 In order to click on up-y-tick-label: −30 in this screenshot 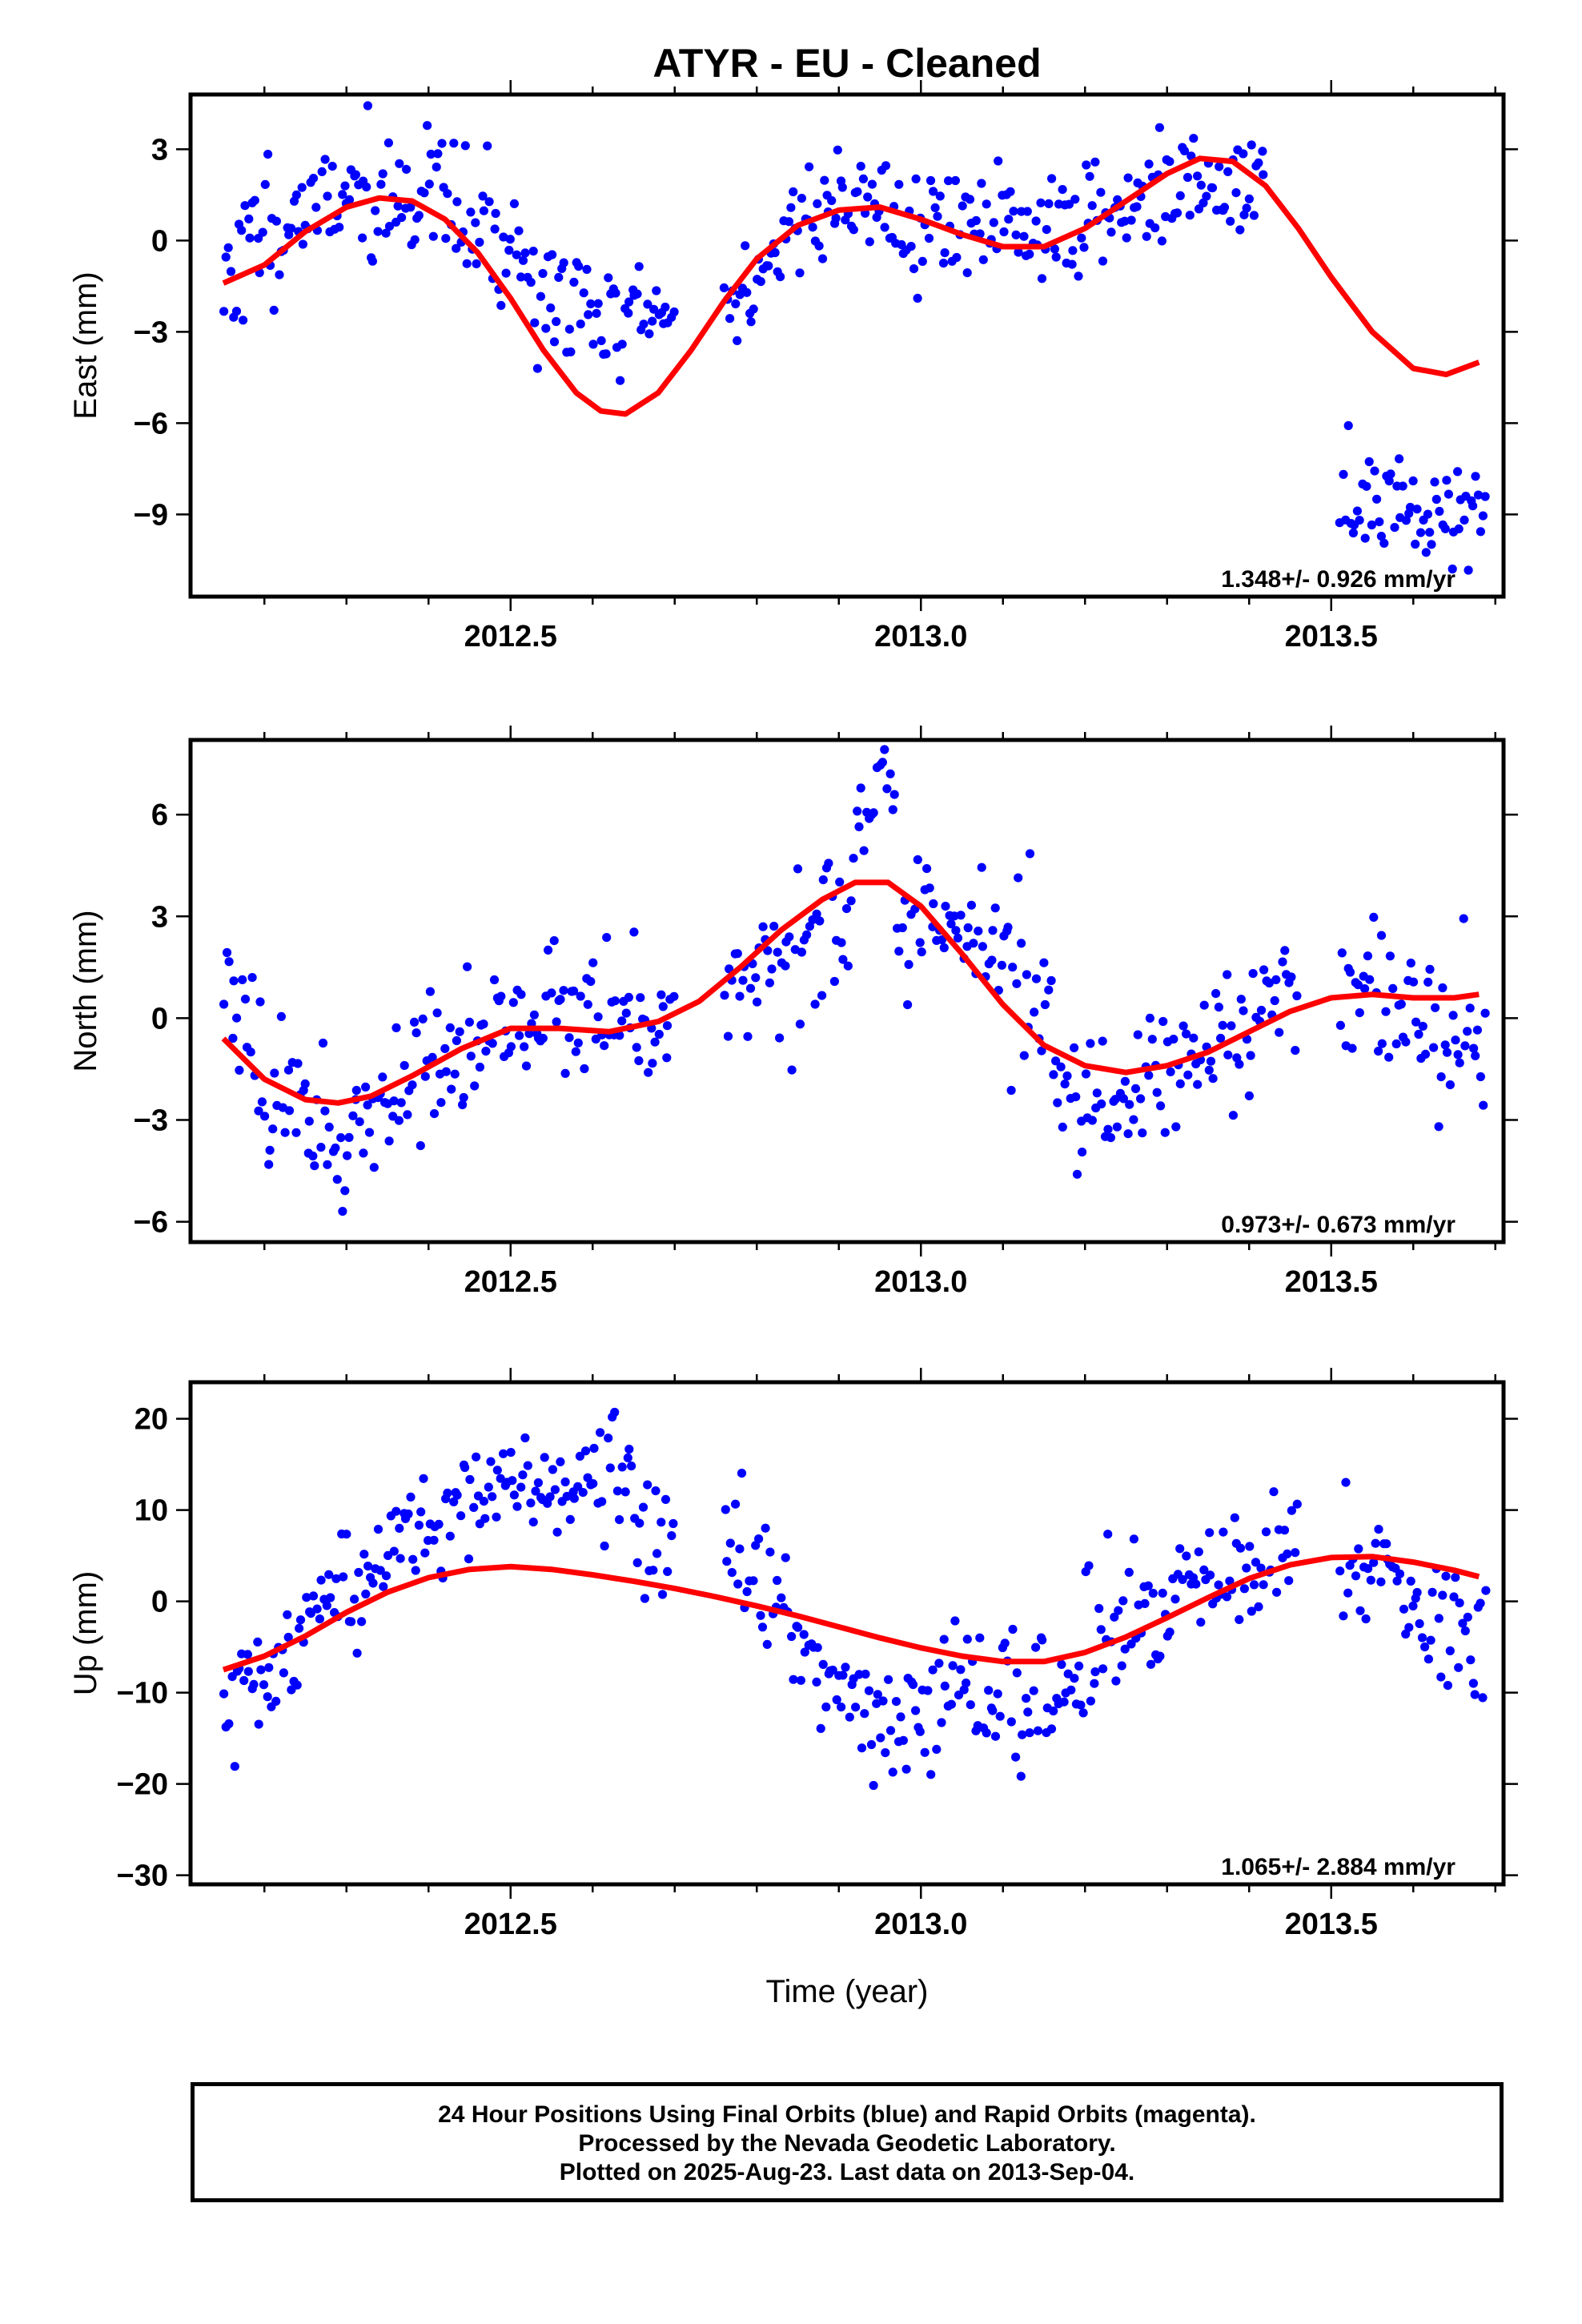, I will do `click(142, 1876)`.